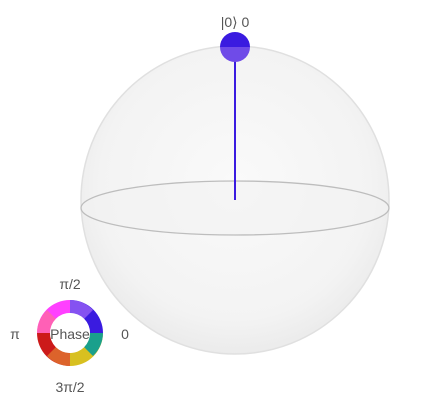 This screenshot has width=435, height=405. I want to click on phase-label-right: 0, so click(125, 334).